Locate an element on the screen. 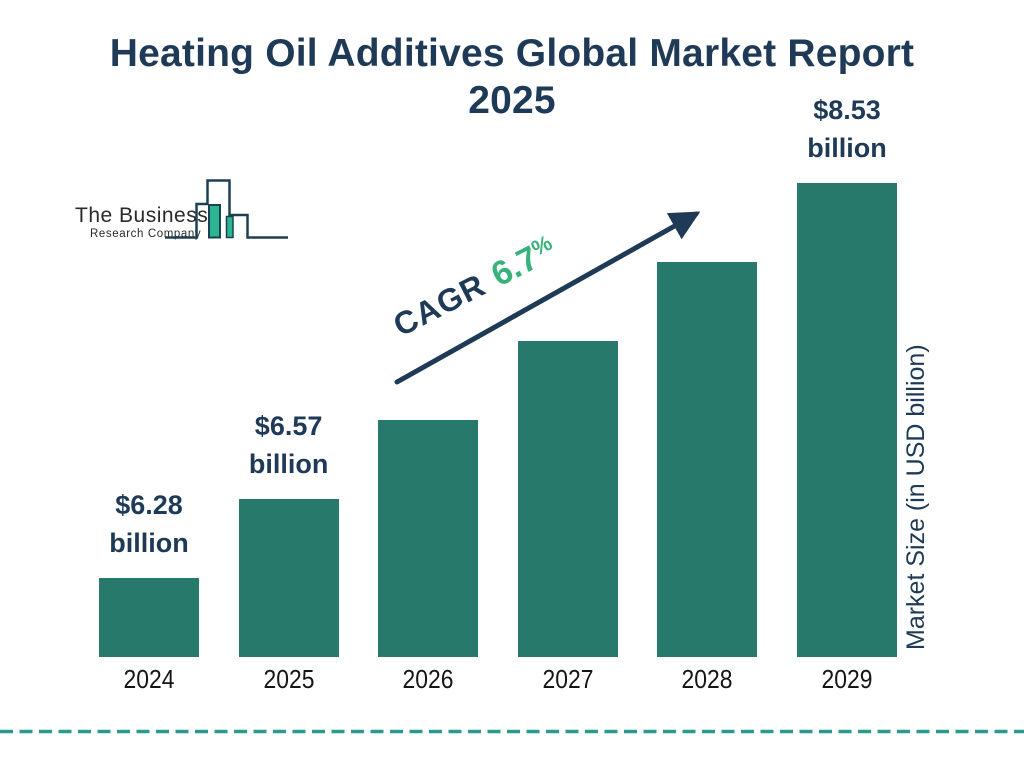 The width and height of the screenshot is (1024, 768). title-line-2: 2025 is located at coordinates (512, 100).